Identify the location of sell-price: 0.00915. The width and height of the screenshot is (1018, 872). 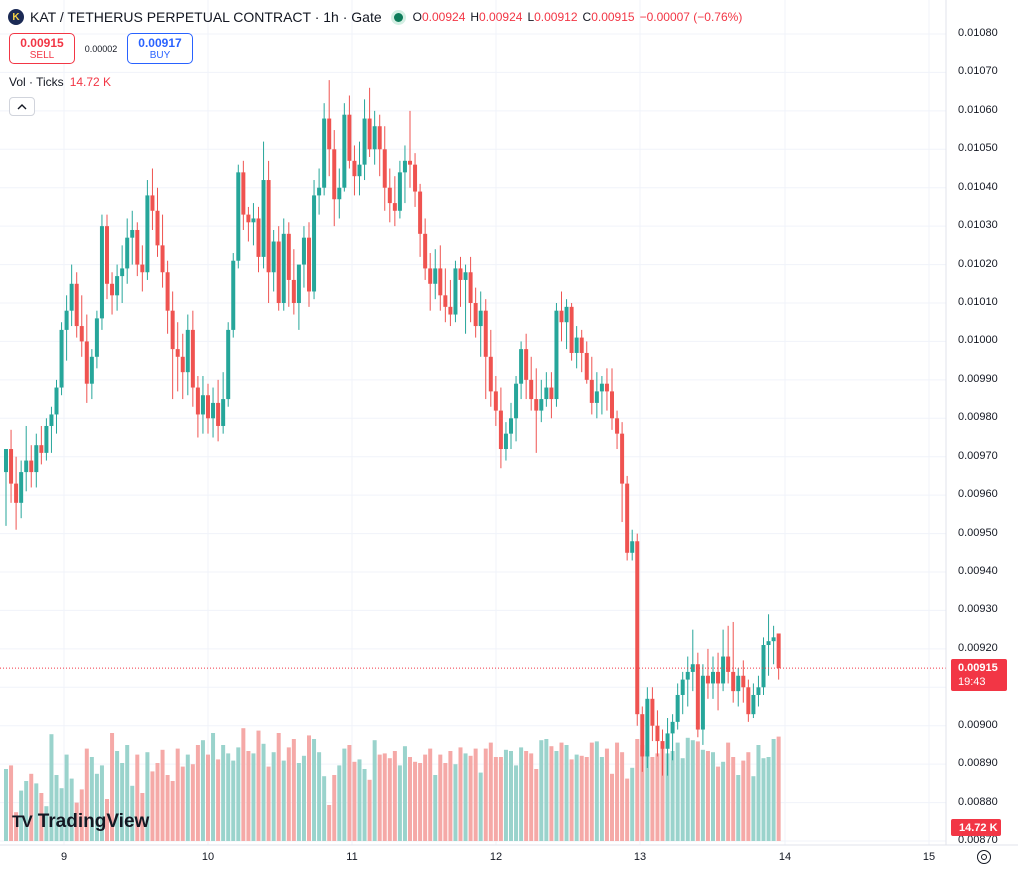
(42, 42).